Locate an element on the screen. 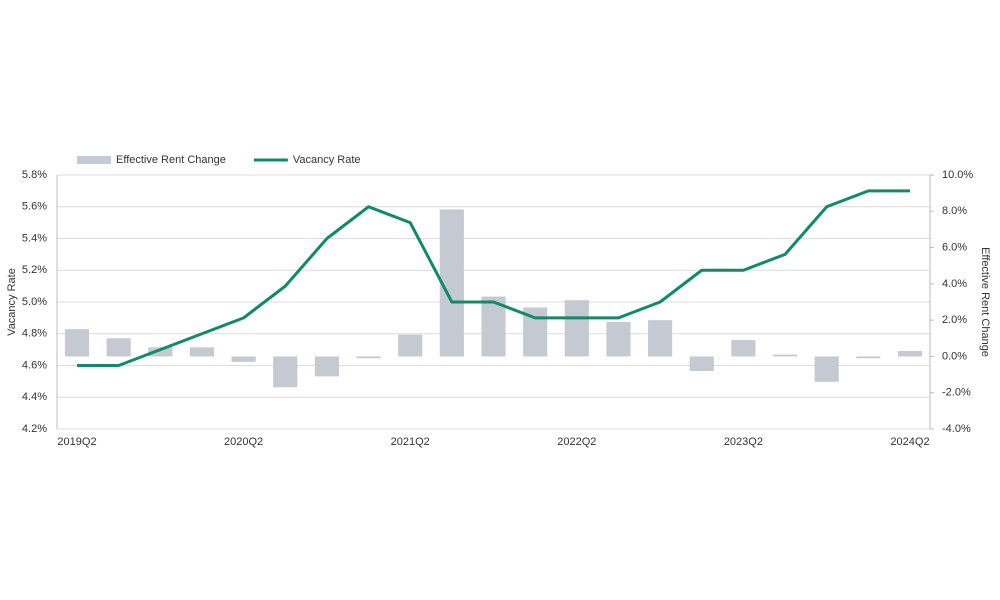 The width and height of the screenshot is (1000, 600). y2-tick-label: -2.0% is located at coordinates (956, 393).